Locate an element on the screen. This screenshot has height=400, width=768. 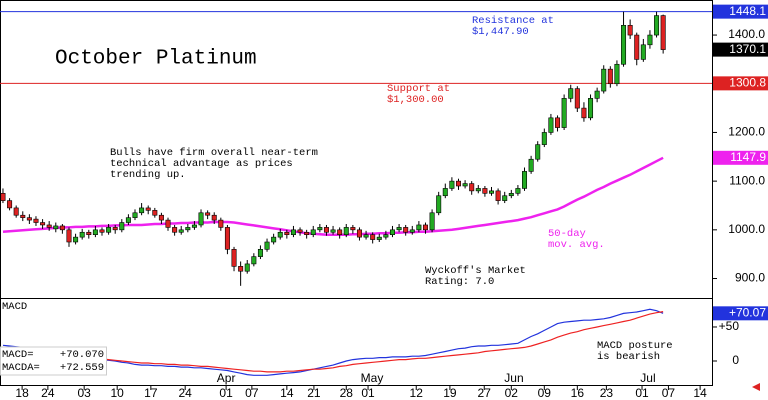
readout-name: MACDA= is located at coordinates (21, 368).